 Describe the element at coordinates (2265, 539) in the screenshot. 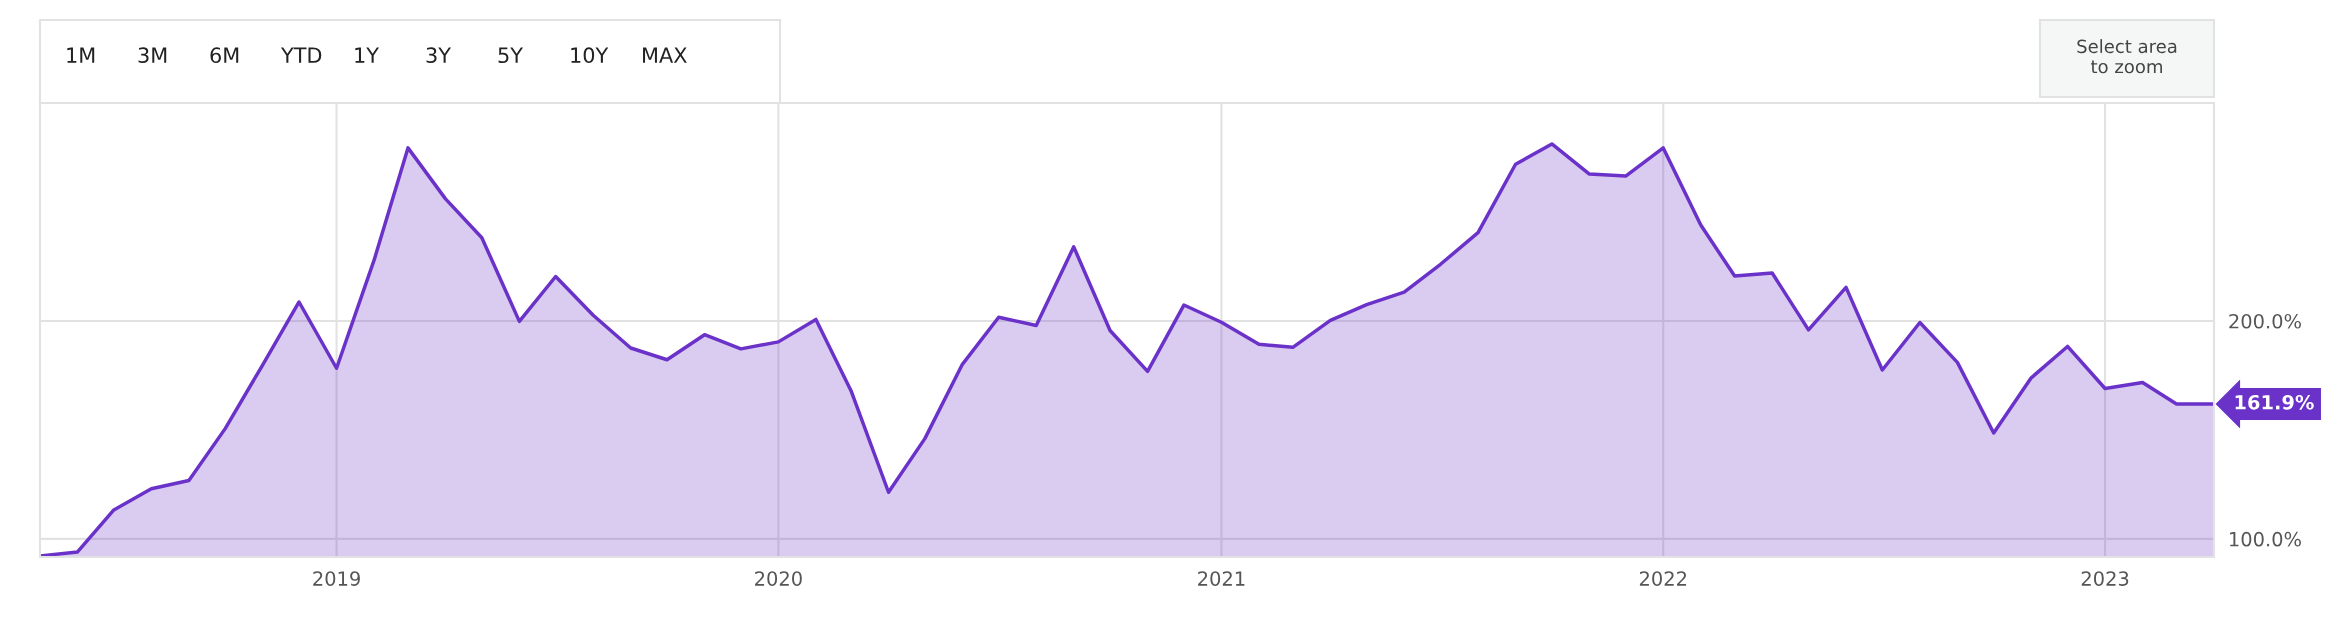

I see `y-tick-label: 100.0%` at that location.